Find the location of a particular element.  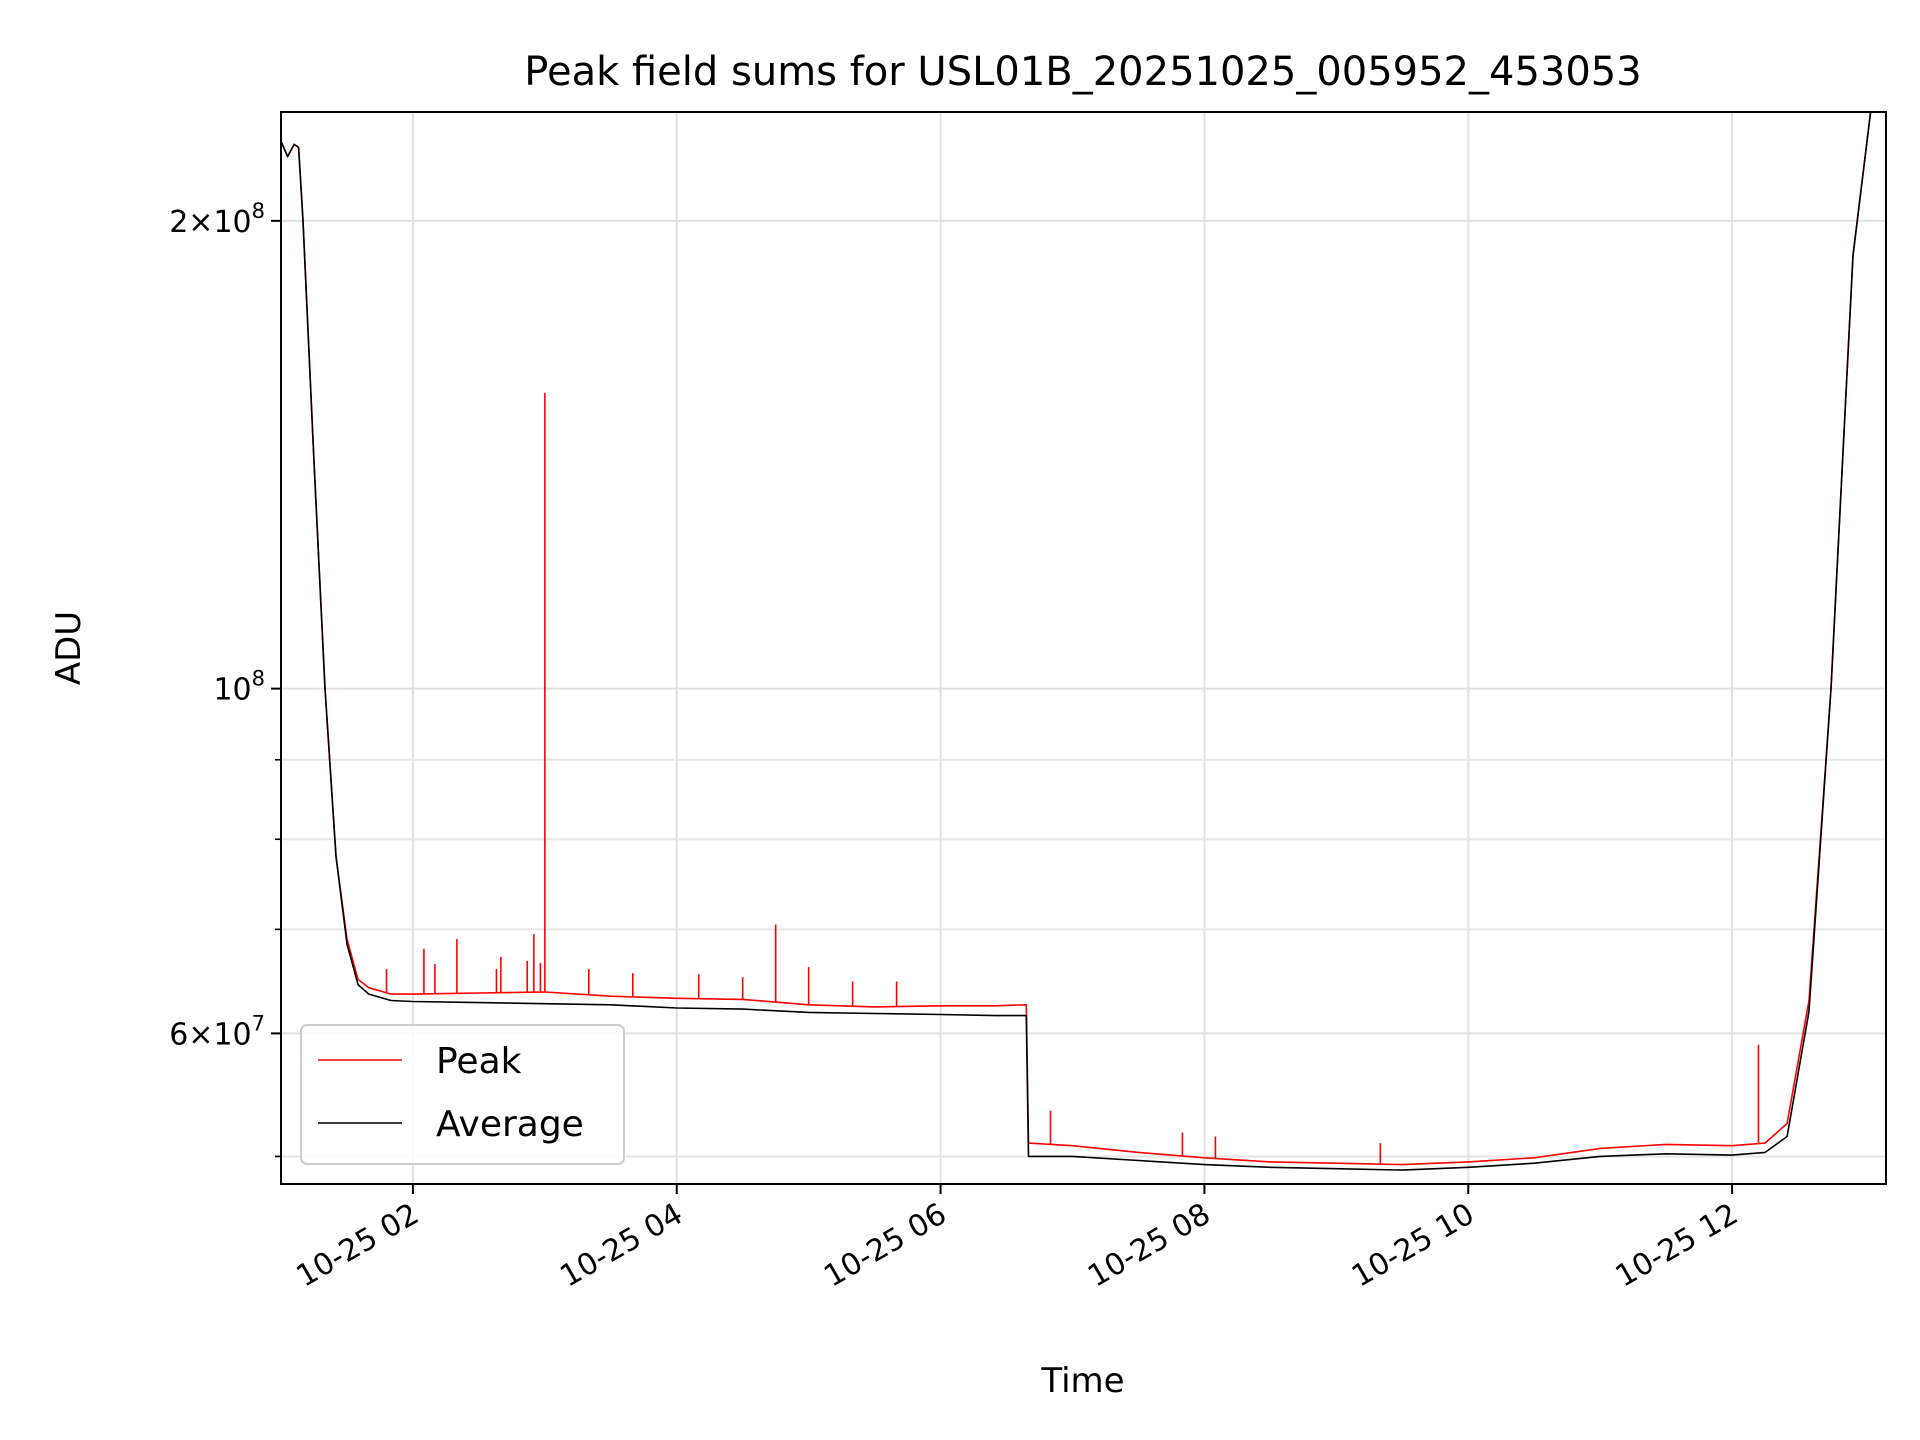

legend: Peak Average is located at coordinates (462, 1094).